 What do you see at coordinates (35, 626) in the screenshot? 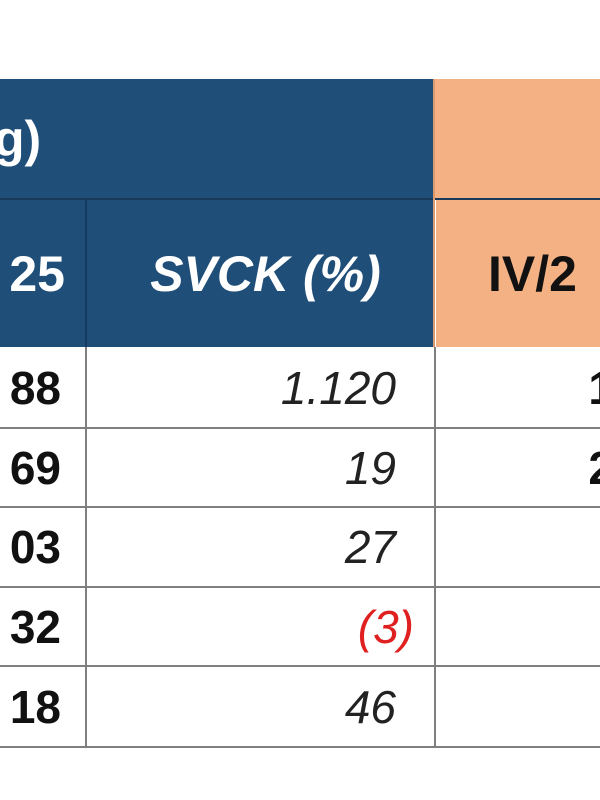
I see `cell-left-text: 32` at bounding box center [35, 626].